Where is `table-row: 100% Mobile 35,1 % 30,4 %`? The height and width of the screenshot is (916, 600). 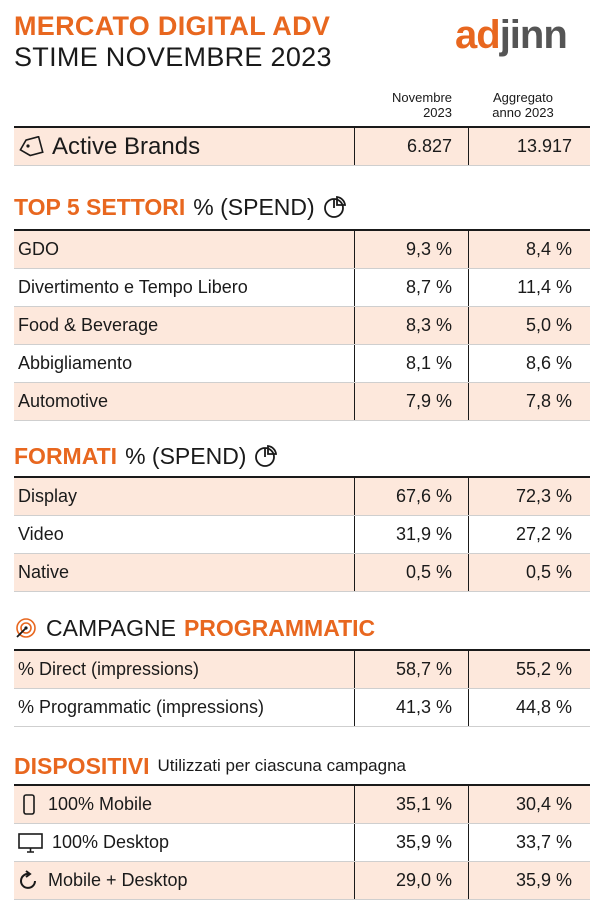
table-row: 100% Mobile 35,1 % 30,4 % is located at coordinates (302, 805).